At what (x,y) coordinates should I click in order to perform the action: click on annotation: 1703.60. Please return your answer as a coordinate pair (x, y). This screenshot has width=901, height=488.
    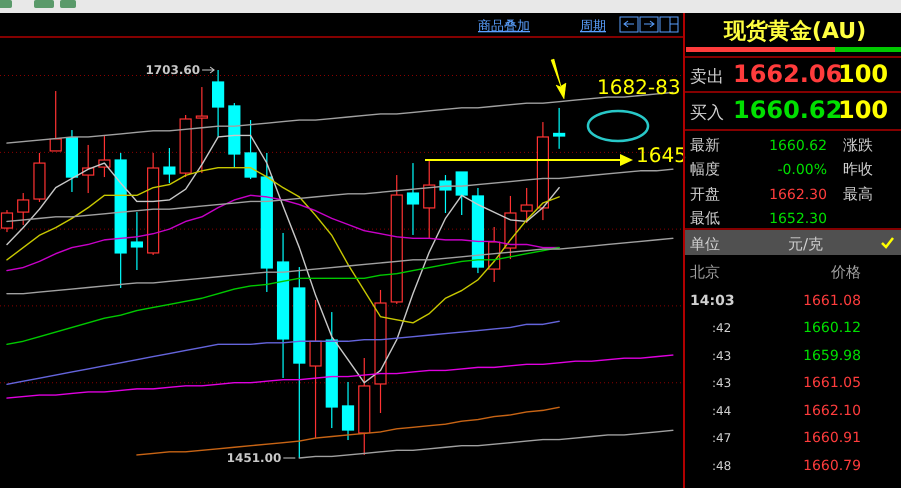
    Looking at the image, I should click on (172, 70).